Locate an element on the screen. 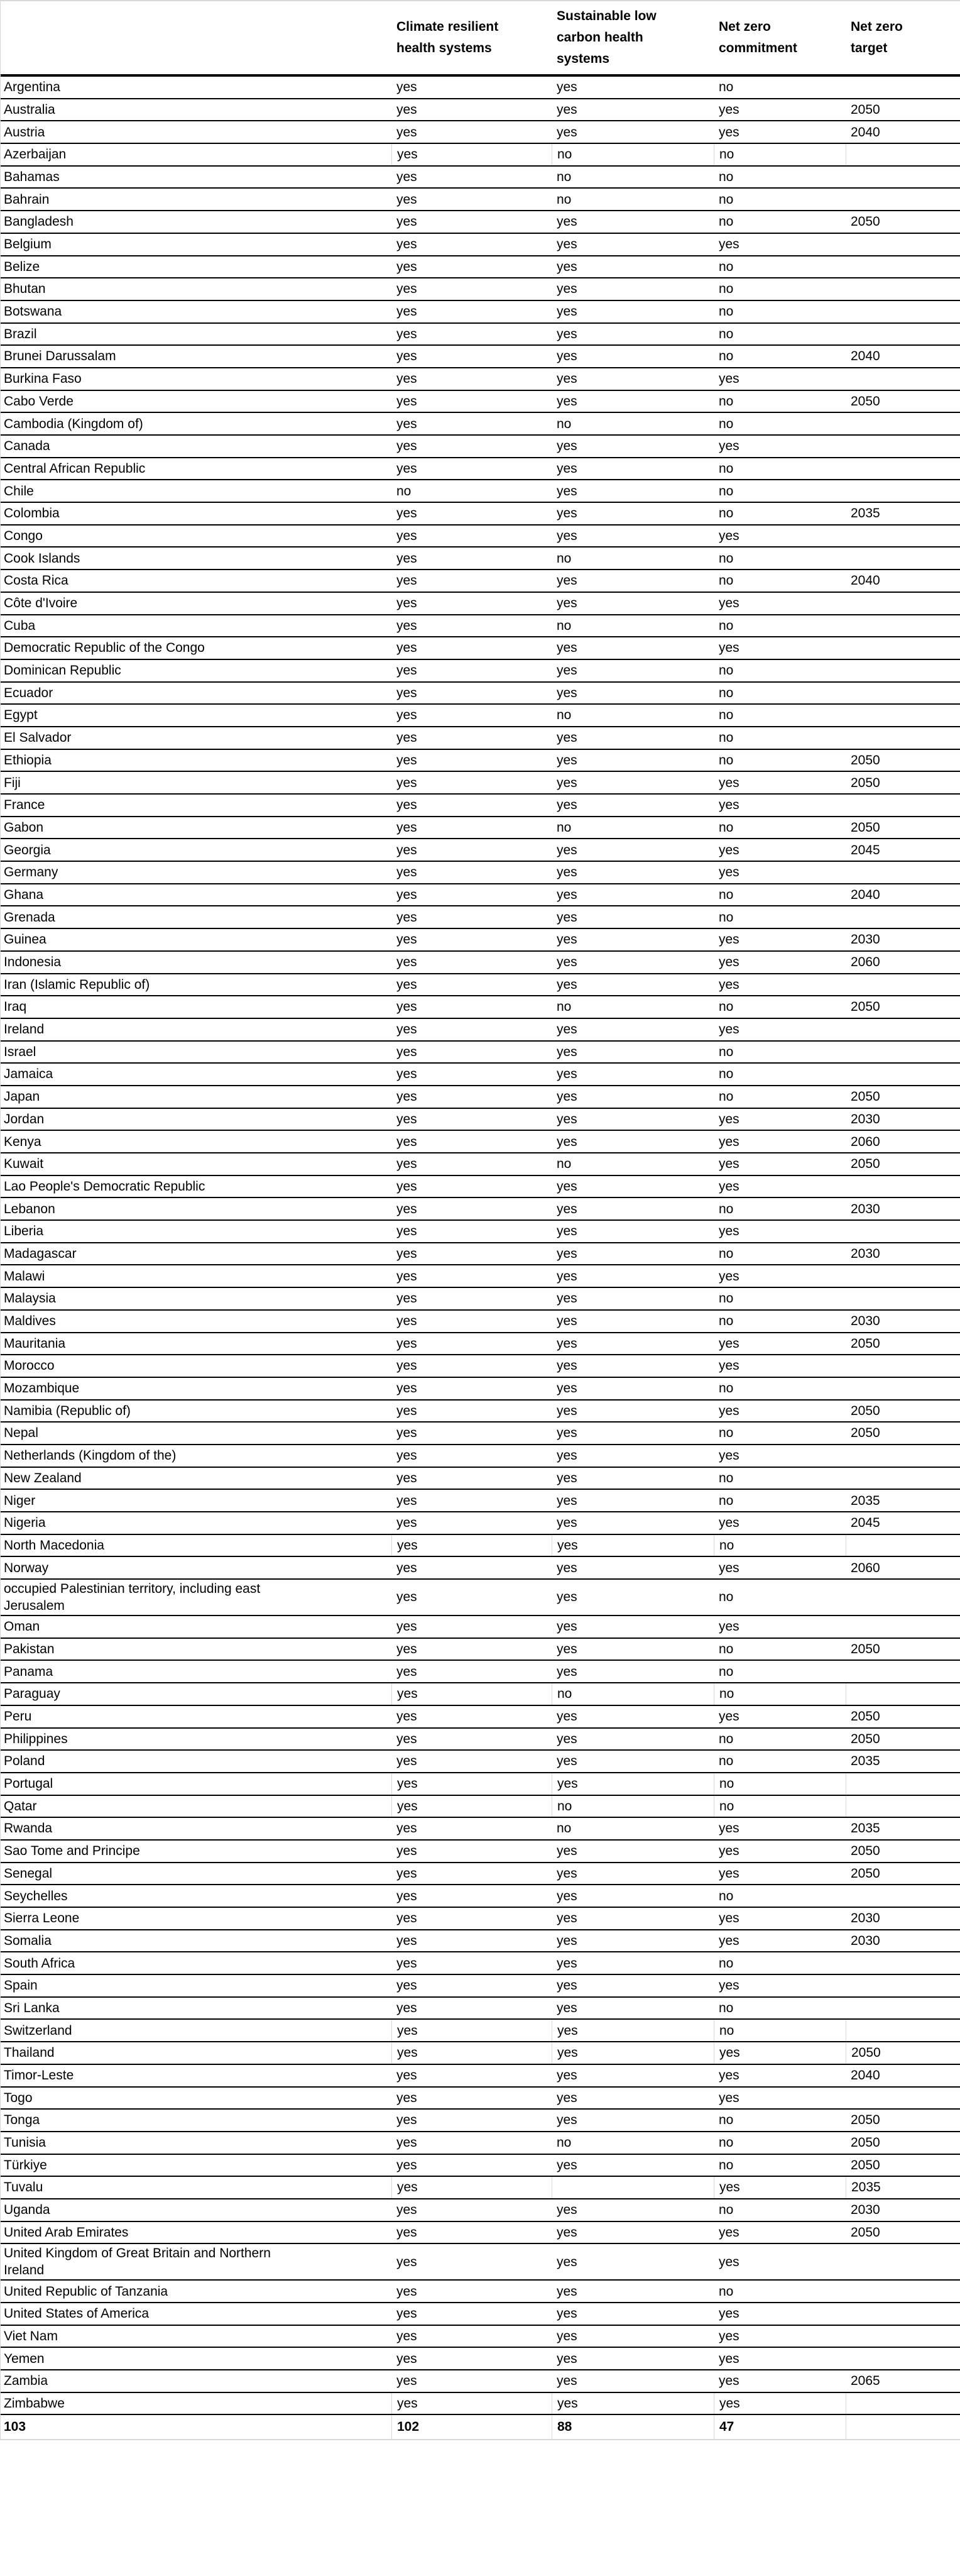 The image size is (960, 2576). cell-country: Chile is located at coordinates (19, 491).